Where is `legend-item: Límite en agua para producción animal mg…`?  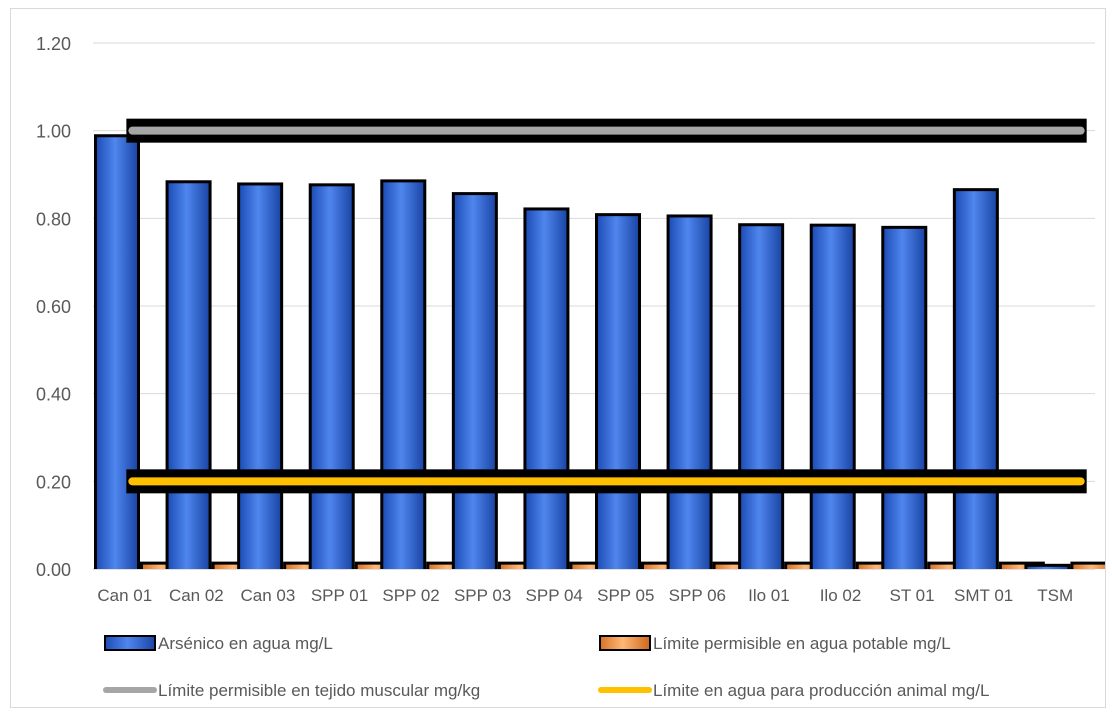
legend-item: Límite en agua para producción animal mg… is located at coordinates (793, 690).